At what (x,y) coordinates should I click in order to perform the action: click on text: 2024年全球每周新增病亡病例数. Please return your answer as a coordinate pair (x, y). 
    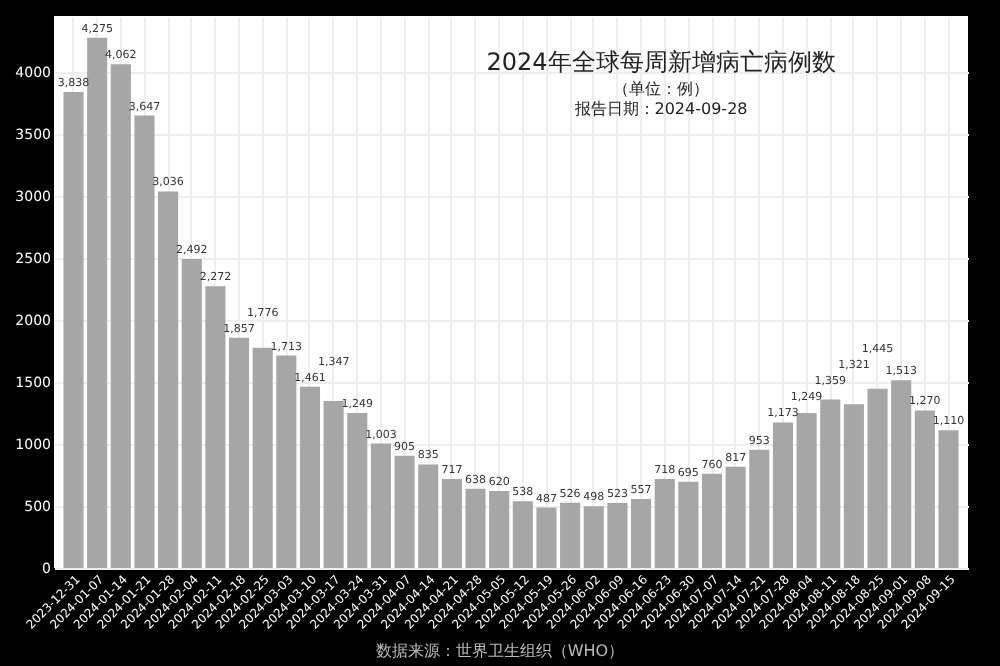
    Looking at the image, I should click on (661, 62).